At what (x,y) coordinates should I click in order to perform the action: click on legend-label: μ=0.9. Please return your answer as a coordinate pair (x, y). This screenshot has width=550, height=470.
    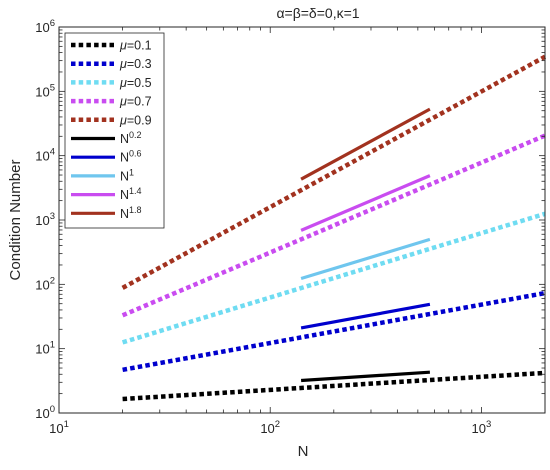
    Looking at the image, I should click on (135, 120).